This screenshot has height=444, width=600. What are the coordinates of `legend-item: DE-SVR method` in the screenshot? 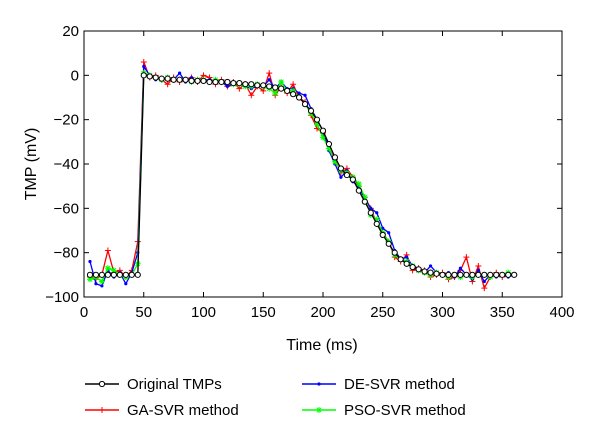 It's located at (378, 384).